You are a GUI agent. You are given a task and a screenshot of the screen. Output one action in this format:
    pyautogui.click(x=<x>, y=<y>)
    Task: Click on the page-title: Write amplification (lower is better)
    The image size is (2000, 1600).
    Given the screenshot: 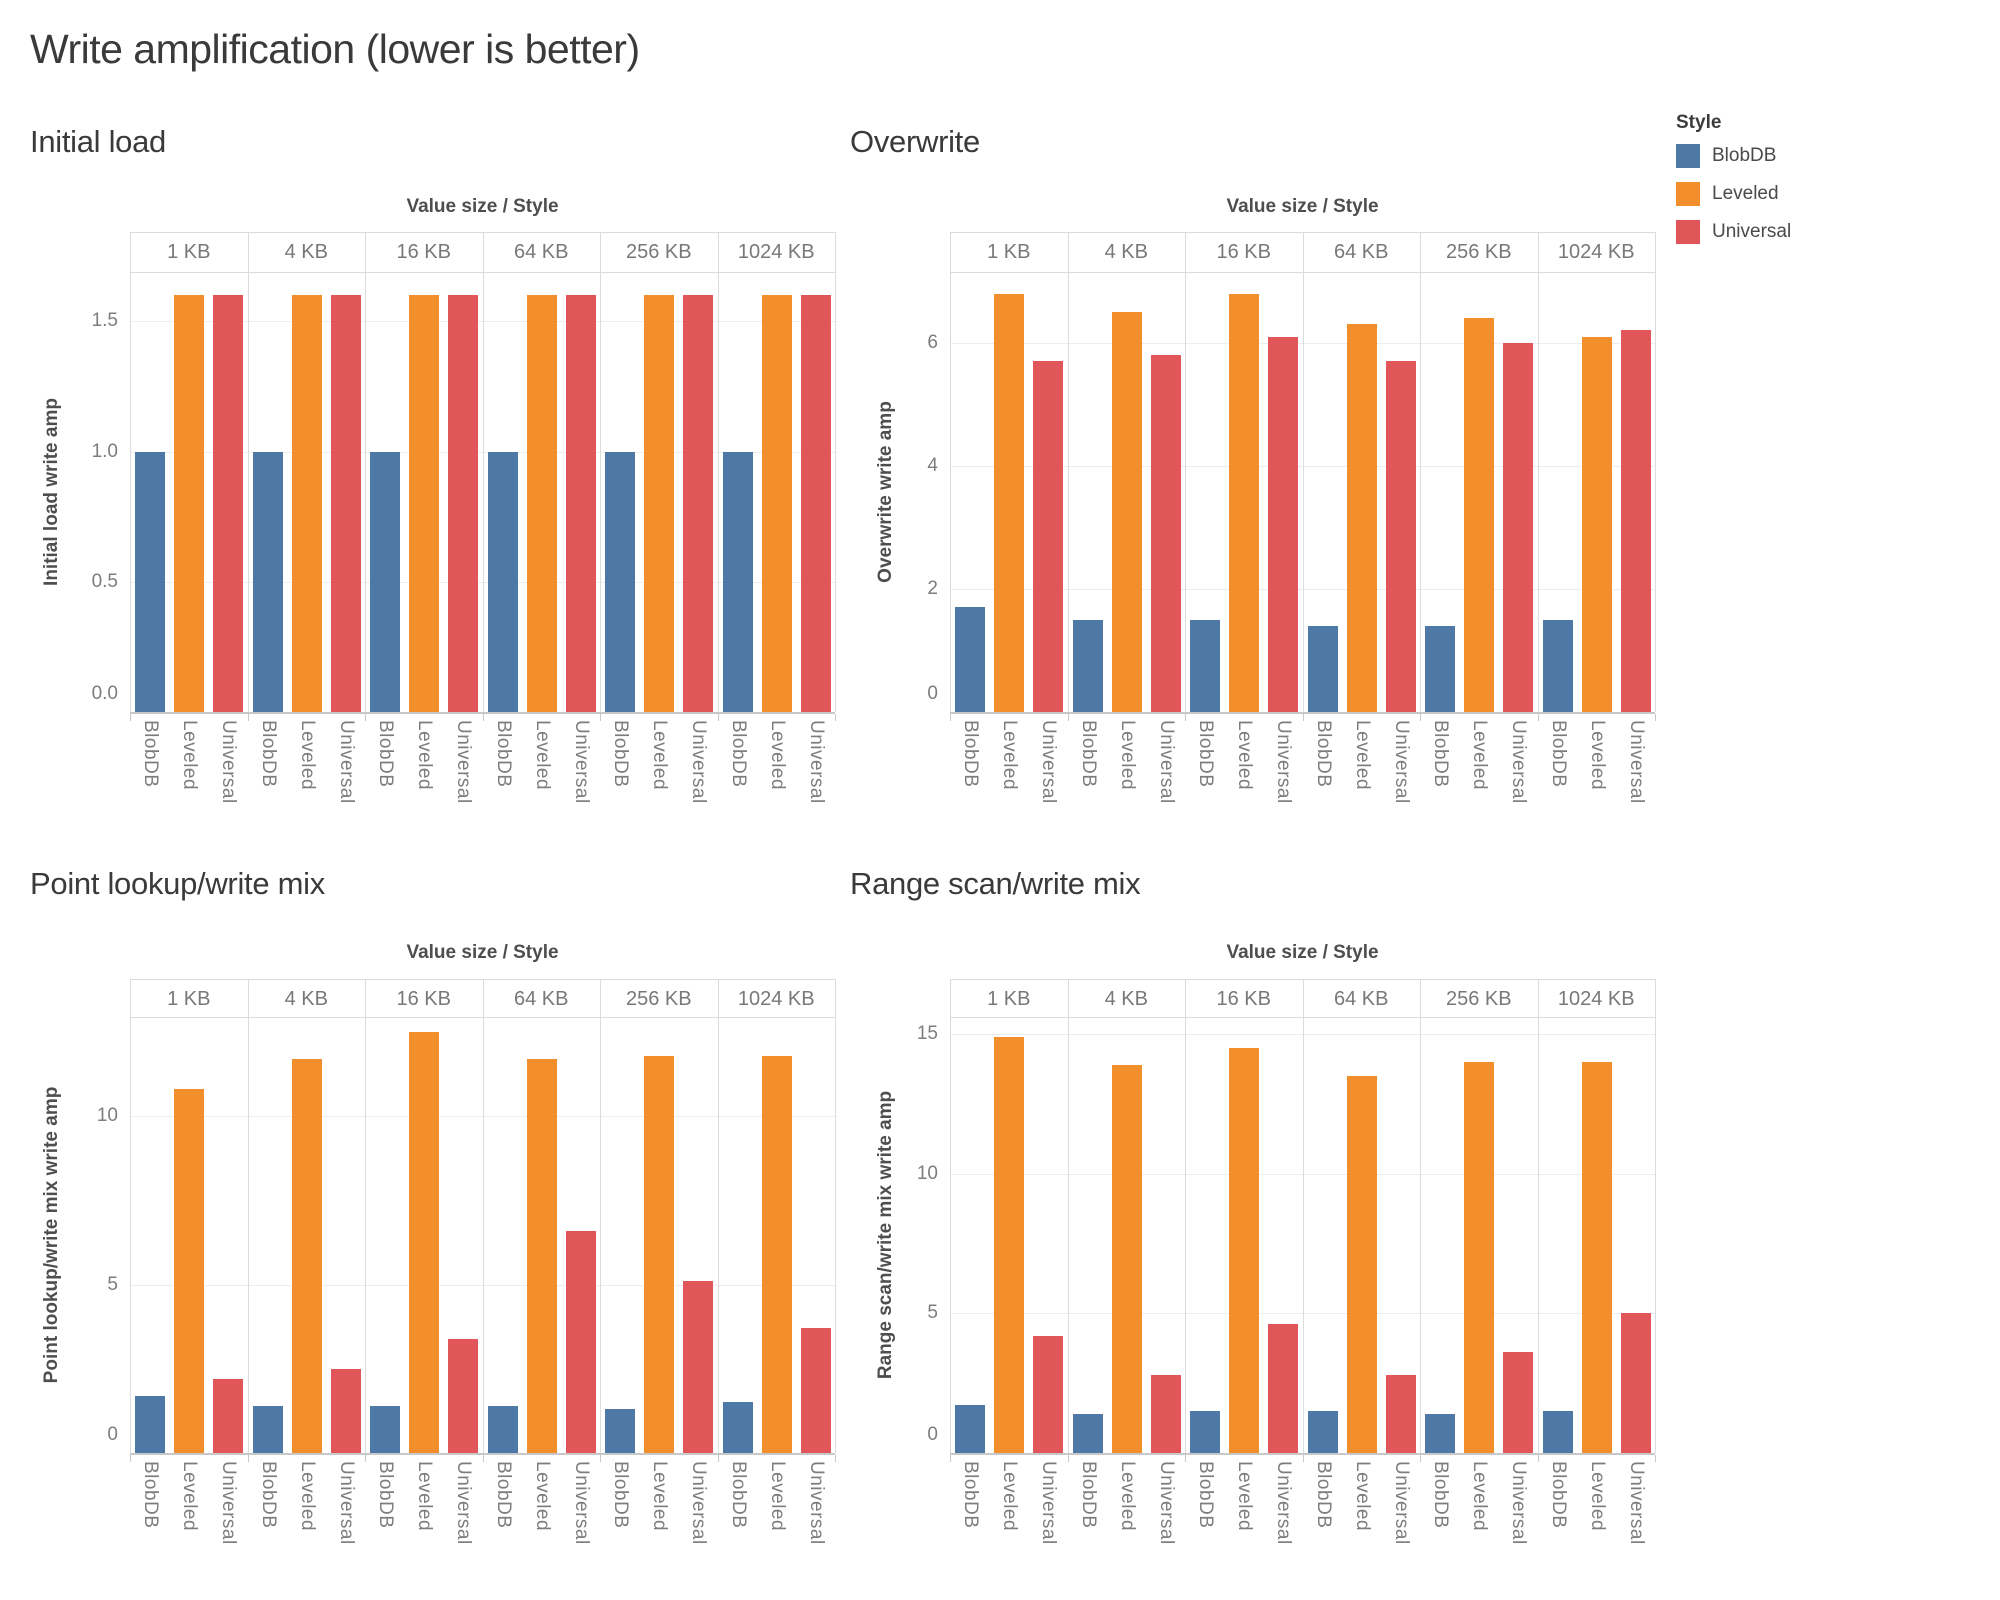 What is the action you would take?
    pyautogui.click(x=335, y=49)
    